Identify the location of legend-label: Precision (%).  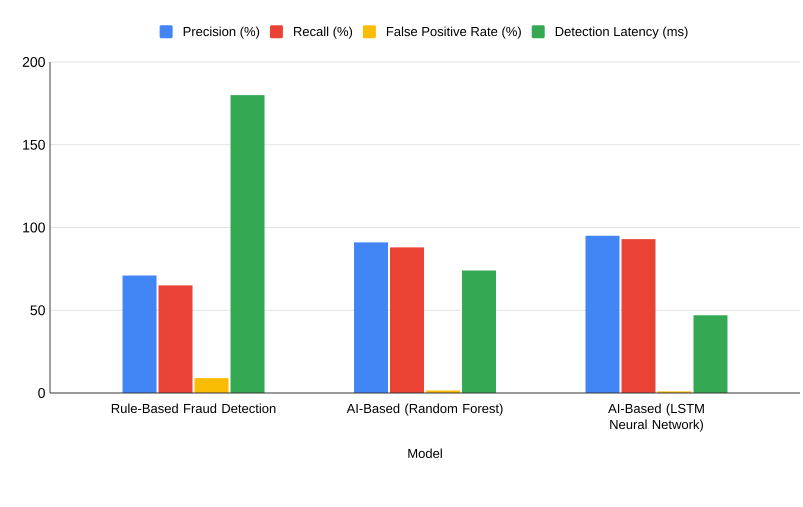
(222, 32).